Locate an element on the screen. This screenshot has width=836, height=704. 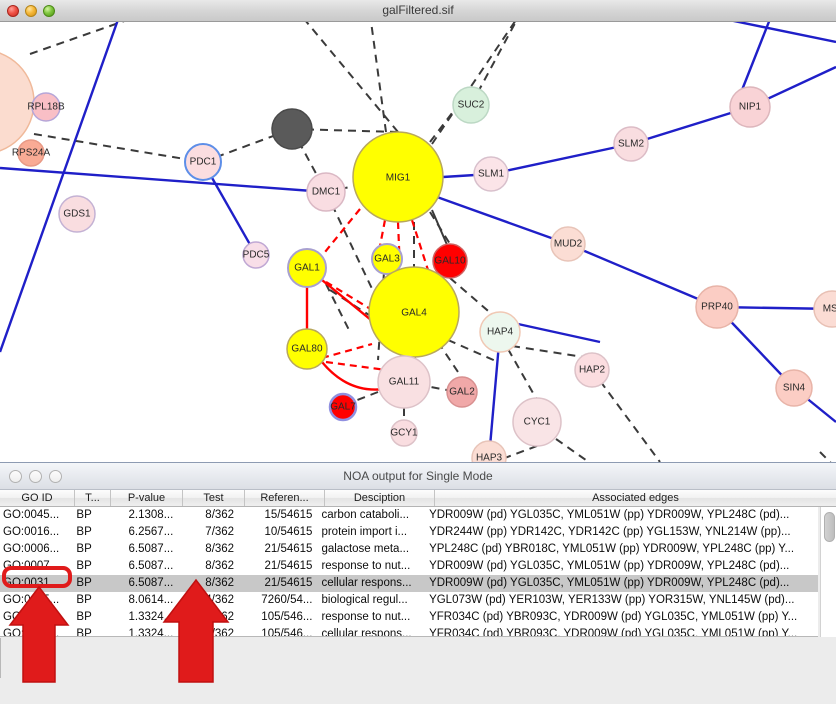
graph-node-prp40 is located at coordinates (717, 307).